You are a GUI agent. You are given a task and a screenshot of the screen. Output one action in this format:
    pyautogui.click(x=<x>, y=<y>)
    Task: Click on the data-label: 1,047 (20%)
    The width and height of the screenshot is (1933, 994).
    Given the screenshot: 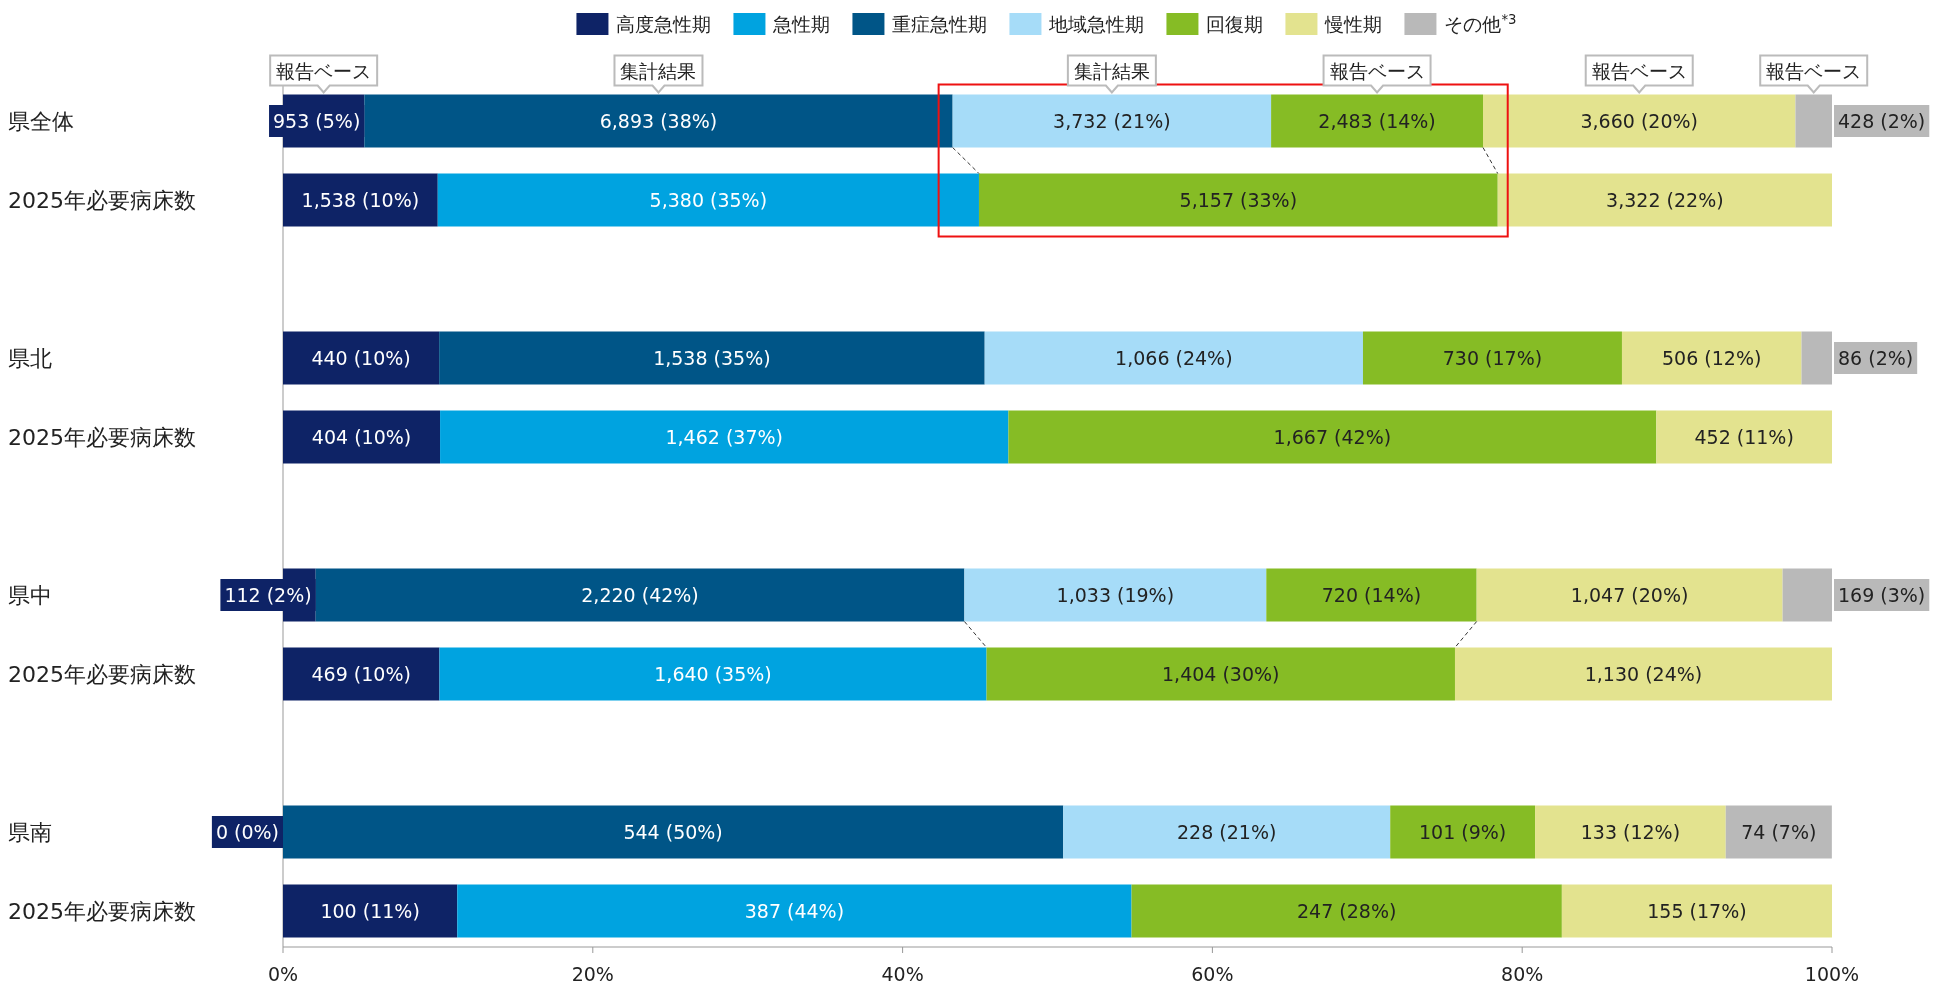 What is the action you would take?
    pyautogui.click(x=1629, y=595)
    